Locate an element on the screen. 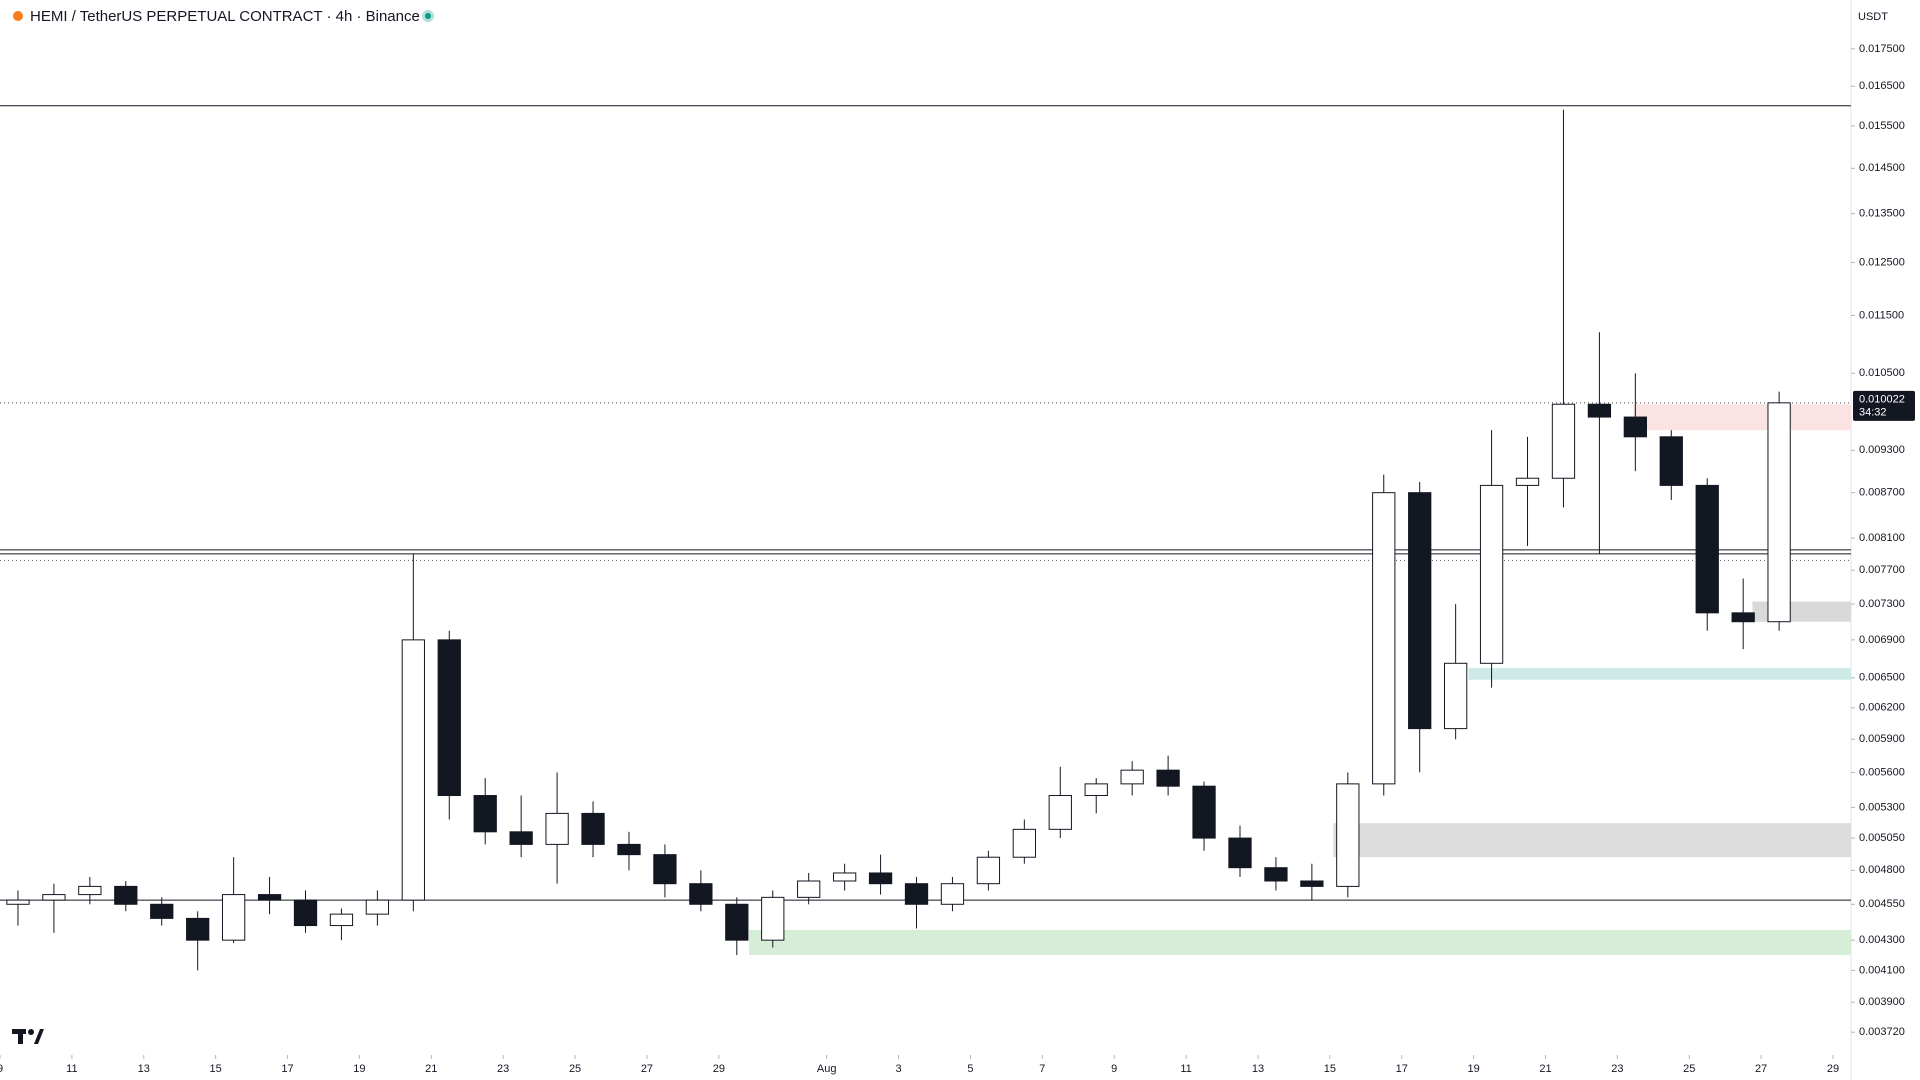  y-tick-label: 0.006500 is located at coordinates (1882, 678).